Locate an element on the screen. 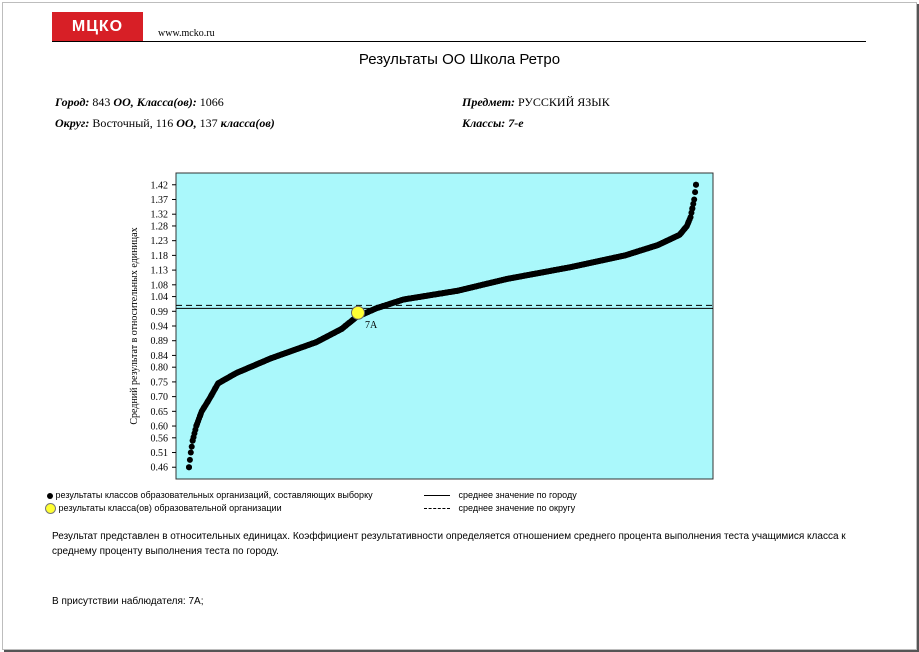  classes-value: 7-е is located at coordinates (516, 123).